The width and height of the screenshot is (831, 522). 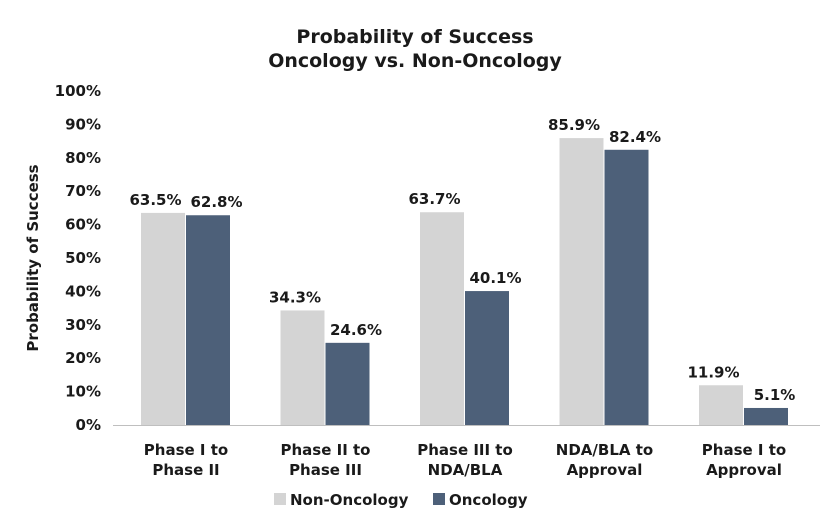 I want to click on data-label: 85.9%, so click(x=574, y=125).